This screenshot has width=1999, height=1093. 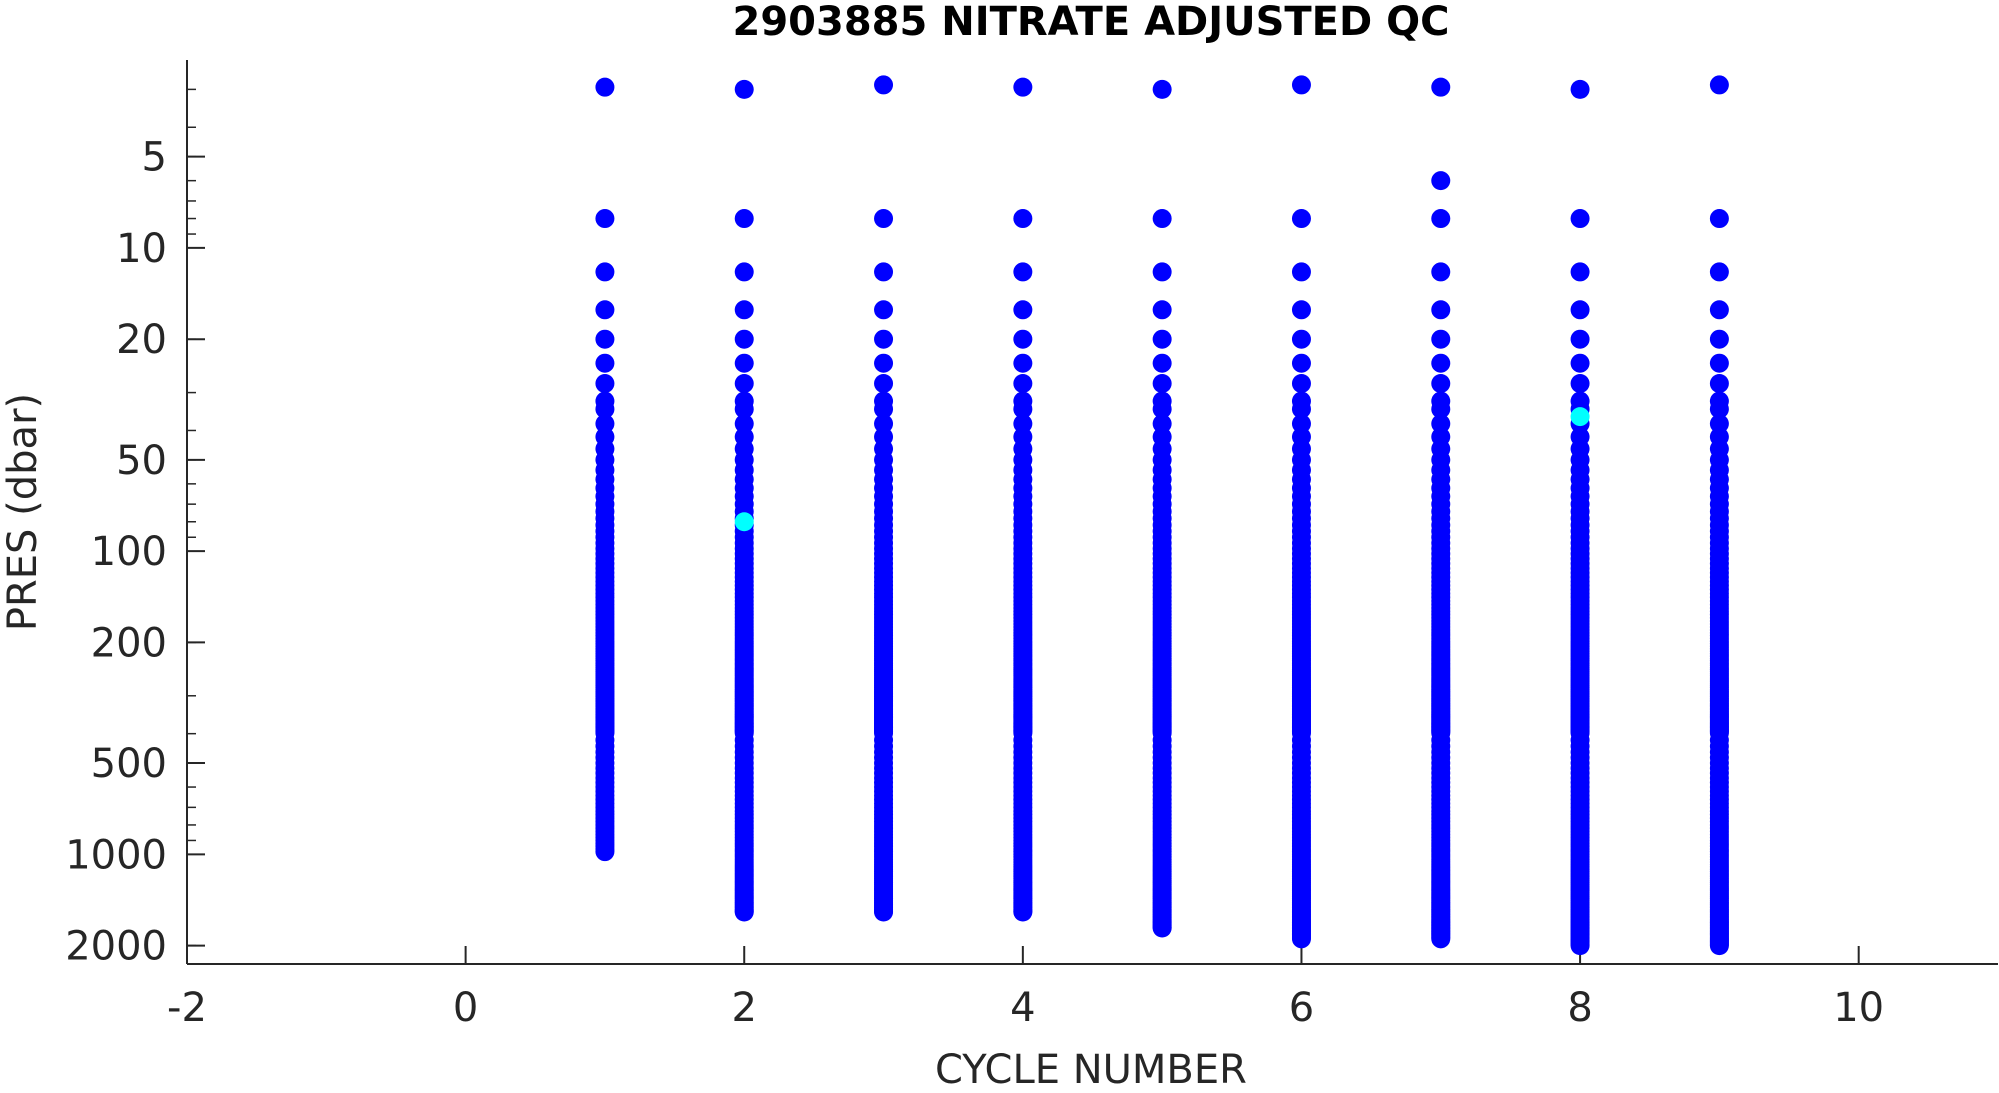 What do you see at coordinates (1579, 1008) in the screenshot?
I see `x-tick-label: 8` at bounding box center [1579, 1008].